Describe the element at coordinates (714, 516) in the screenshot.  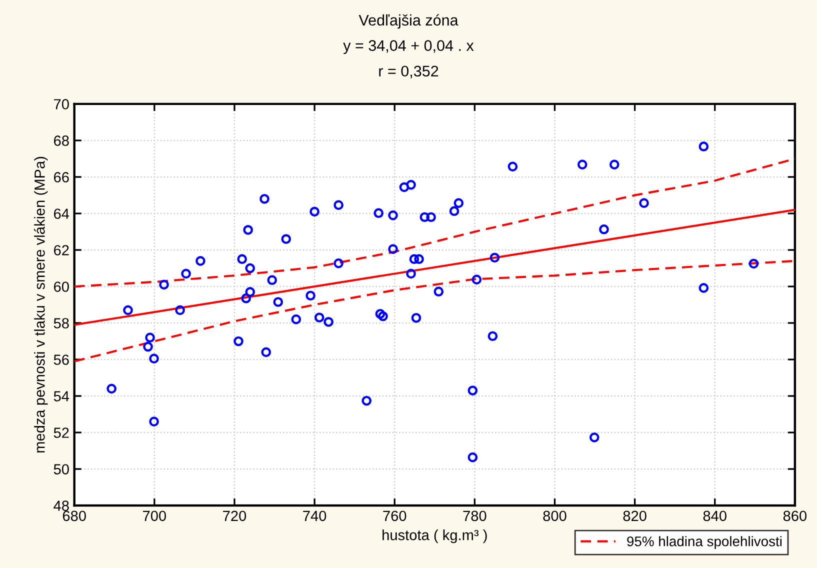
I see `x-tick-label: 840` at that location.